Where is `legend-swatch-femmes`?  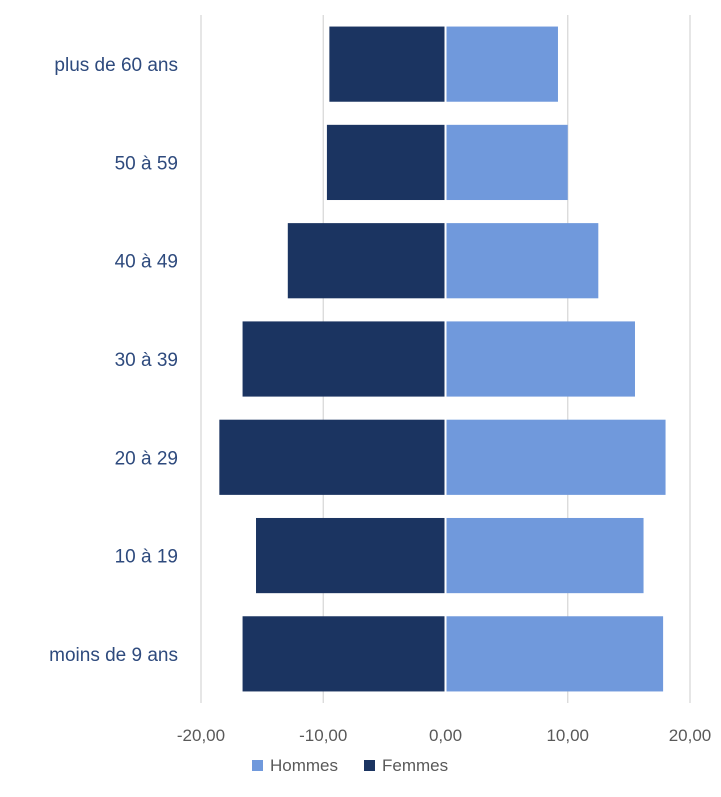
legend-swatch-femmes is located at coordinates (369, 765).